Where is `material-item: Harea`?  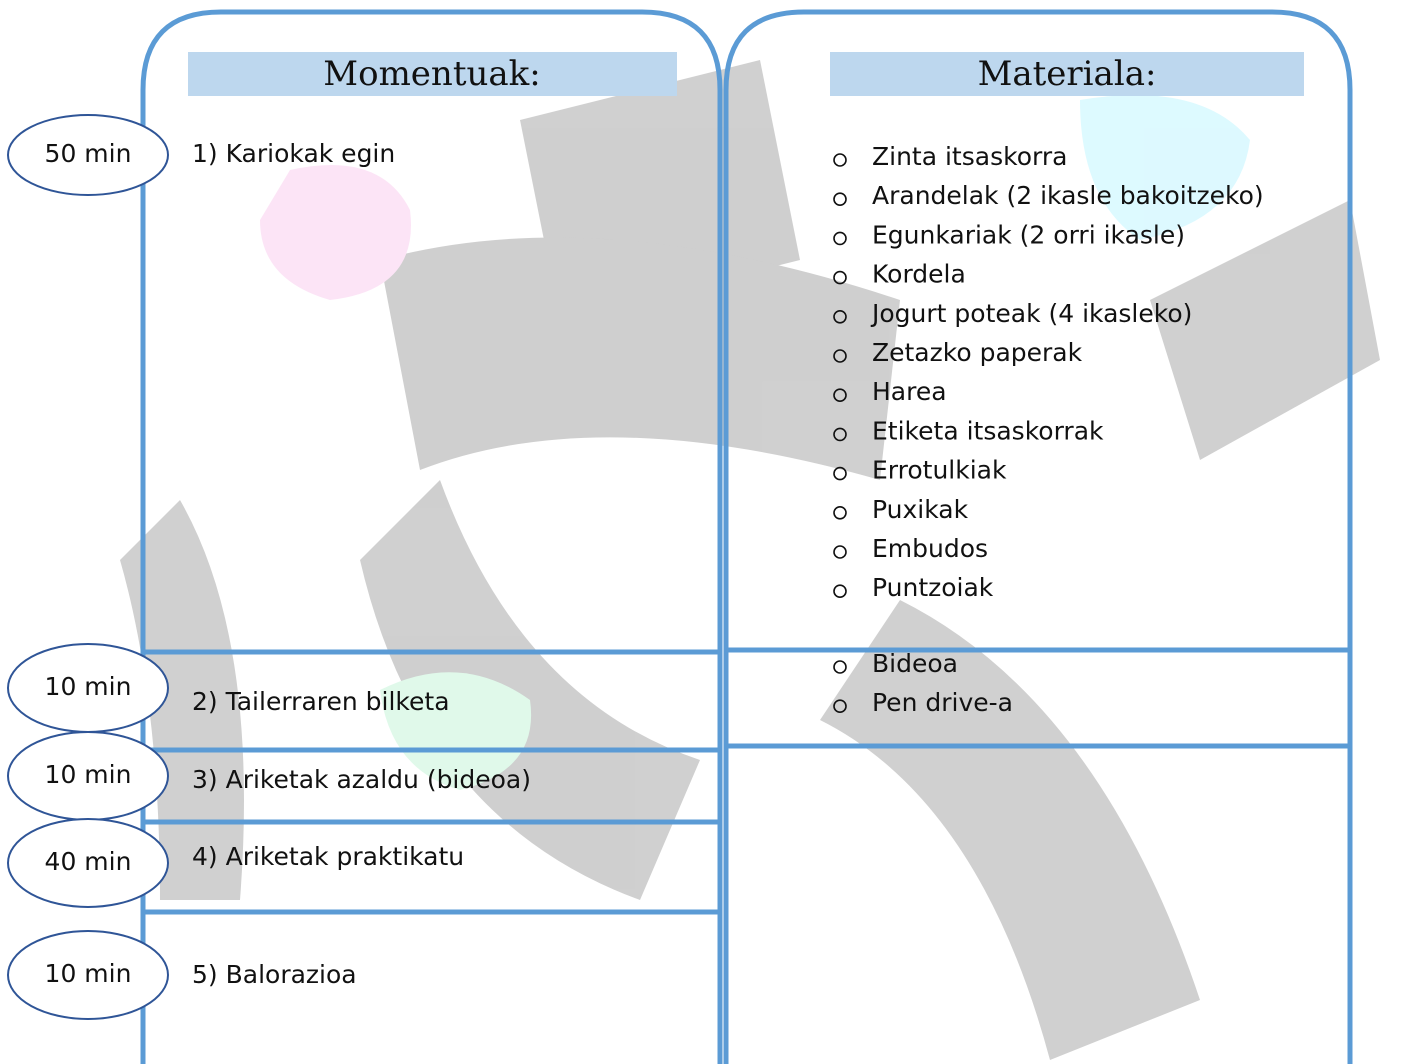 material-item: Harea is located at coordinates (909, 391).